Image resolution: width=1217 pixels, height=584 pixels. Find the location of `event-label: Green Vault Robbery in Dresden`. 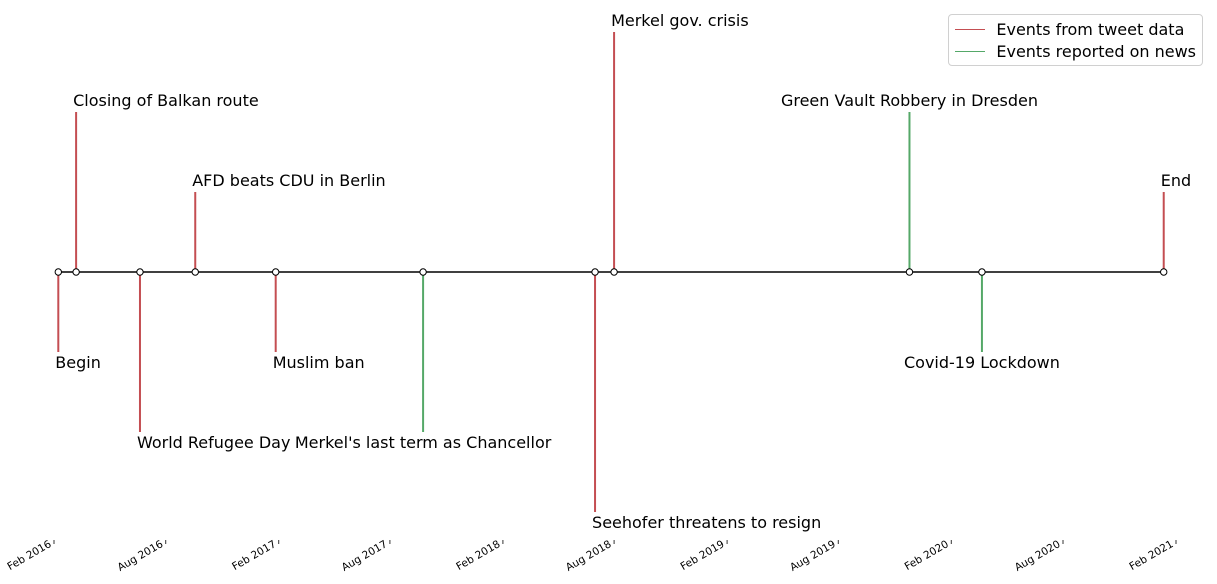

event-label: Green Vault Robbery in Dresden is located at coordinates (909, 100).